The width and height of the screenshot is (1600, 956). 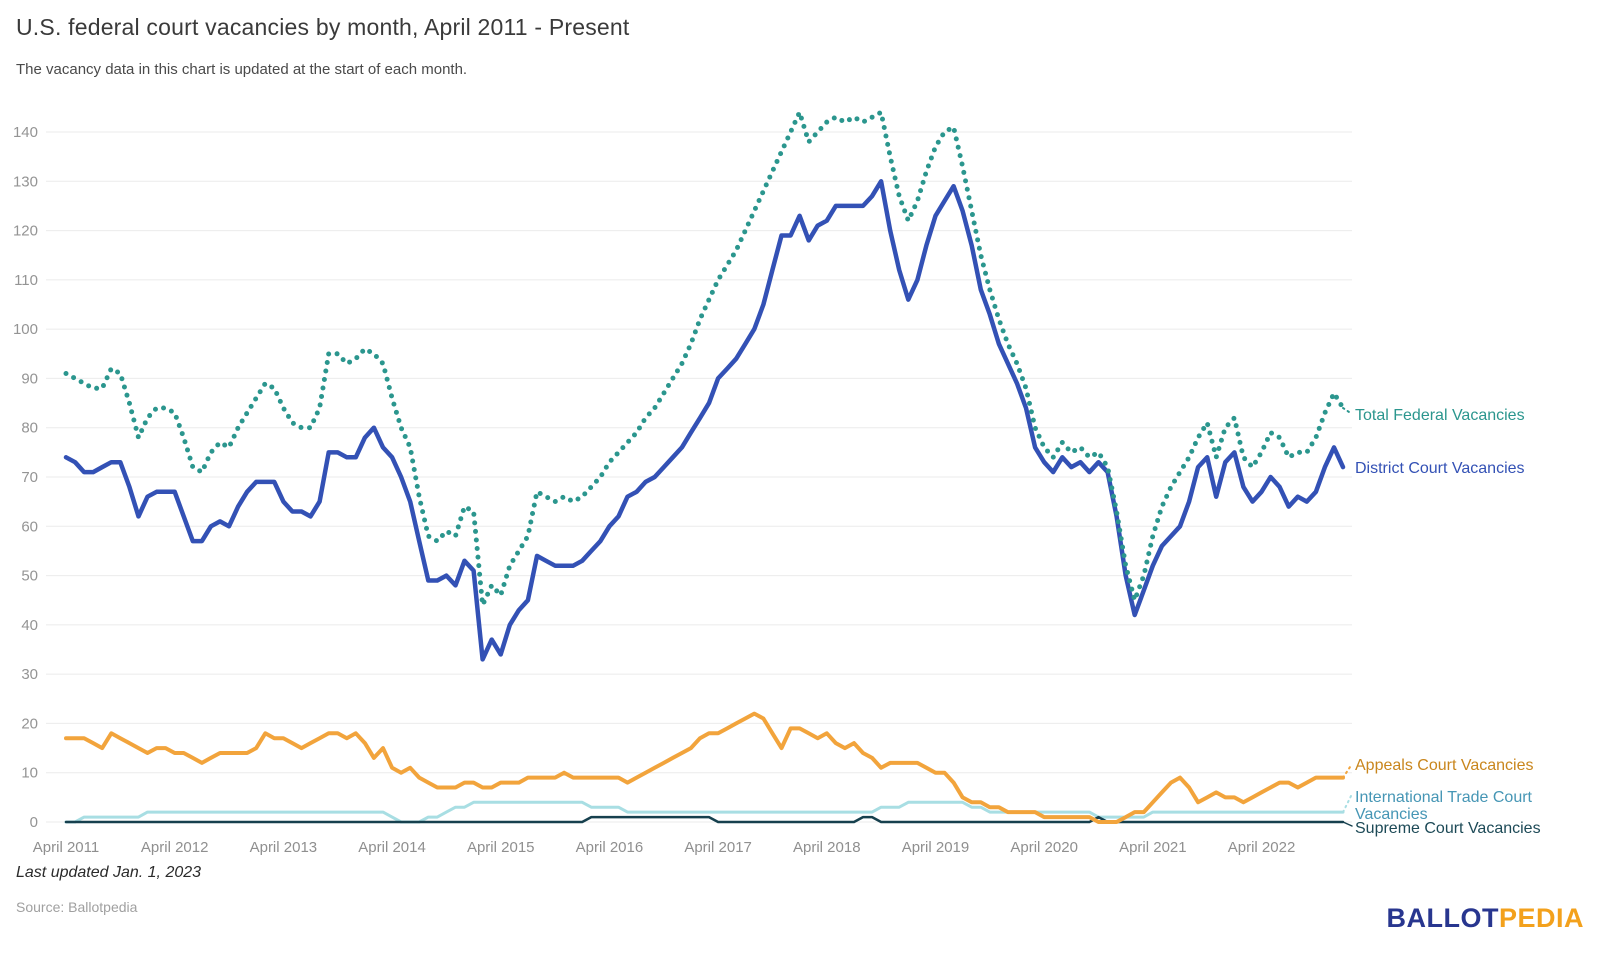 I want to click on y-tick-label-110: 110, so click(x=26, y=280).